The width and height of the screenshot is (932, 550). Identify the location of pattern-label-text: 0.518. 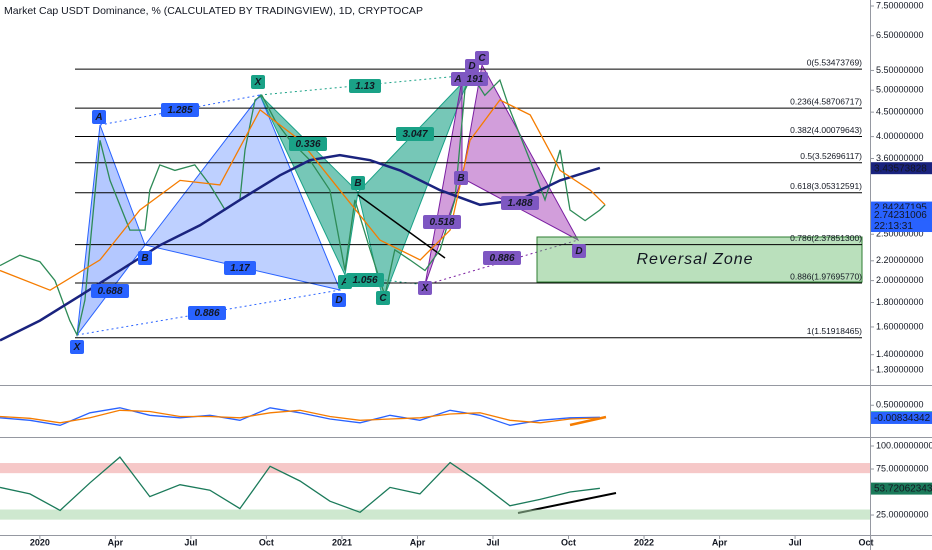
(441, 222).